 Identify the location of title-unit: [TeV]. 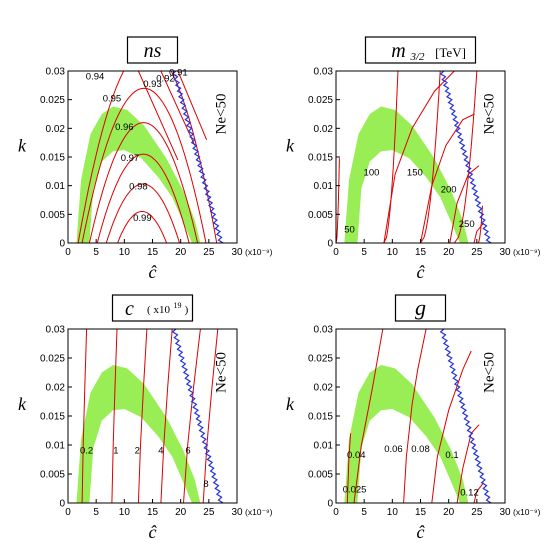
(450, 52).